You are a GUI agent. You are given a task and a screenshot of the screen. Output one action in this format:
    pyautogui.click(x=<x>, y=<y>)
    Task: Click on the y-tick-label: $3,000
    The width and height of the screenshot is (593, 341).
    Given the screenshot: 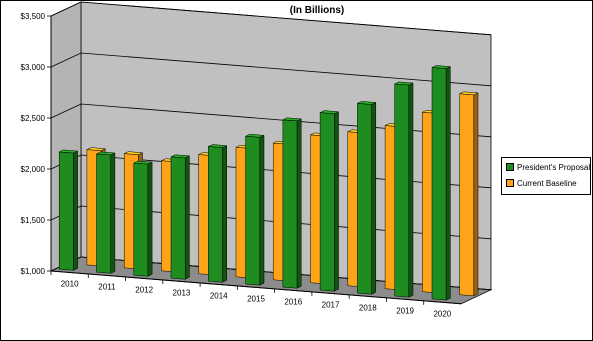 What is the action you would take?
    pyautogui.click(x=33, y=67)
    